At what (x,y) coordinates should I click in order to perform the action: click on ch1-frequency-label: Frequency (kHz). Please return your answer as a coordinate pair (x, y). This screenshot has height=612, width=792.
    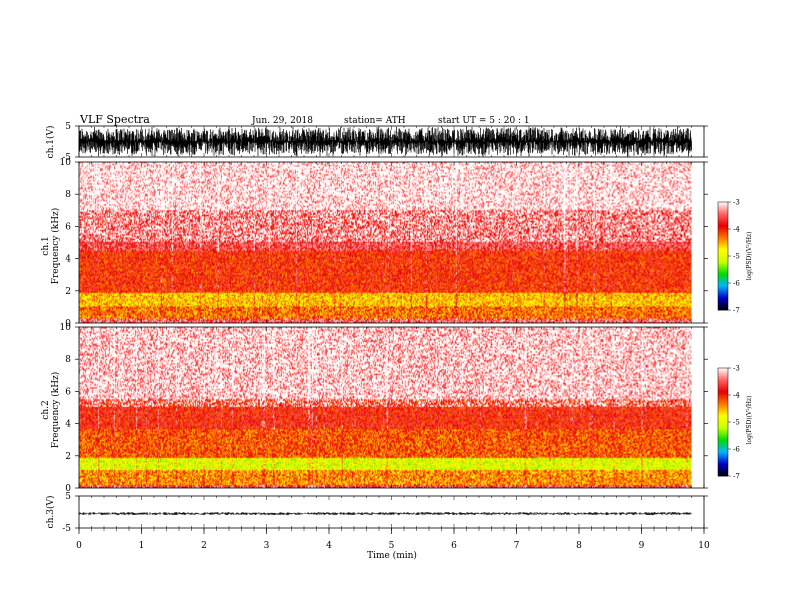
    Looking at the image, I should click on (55, 246).